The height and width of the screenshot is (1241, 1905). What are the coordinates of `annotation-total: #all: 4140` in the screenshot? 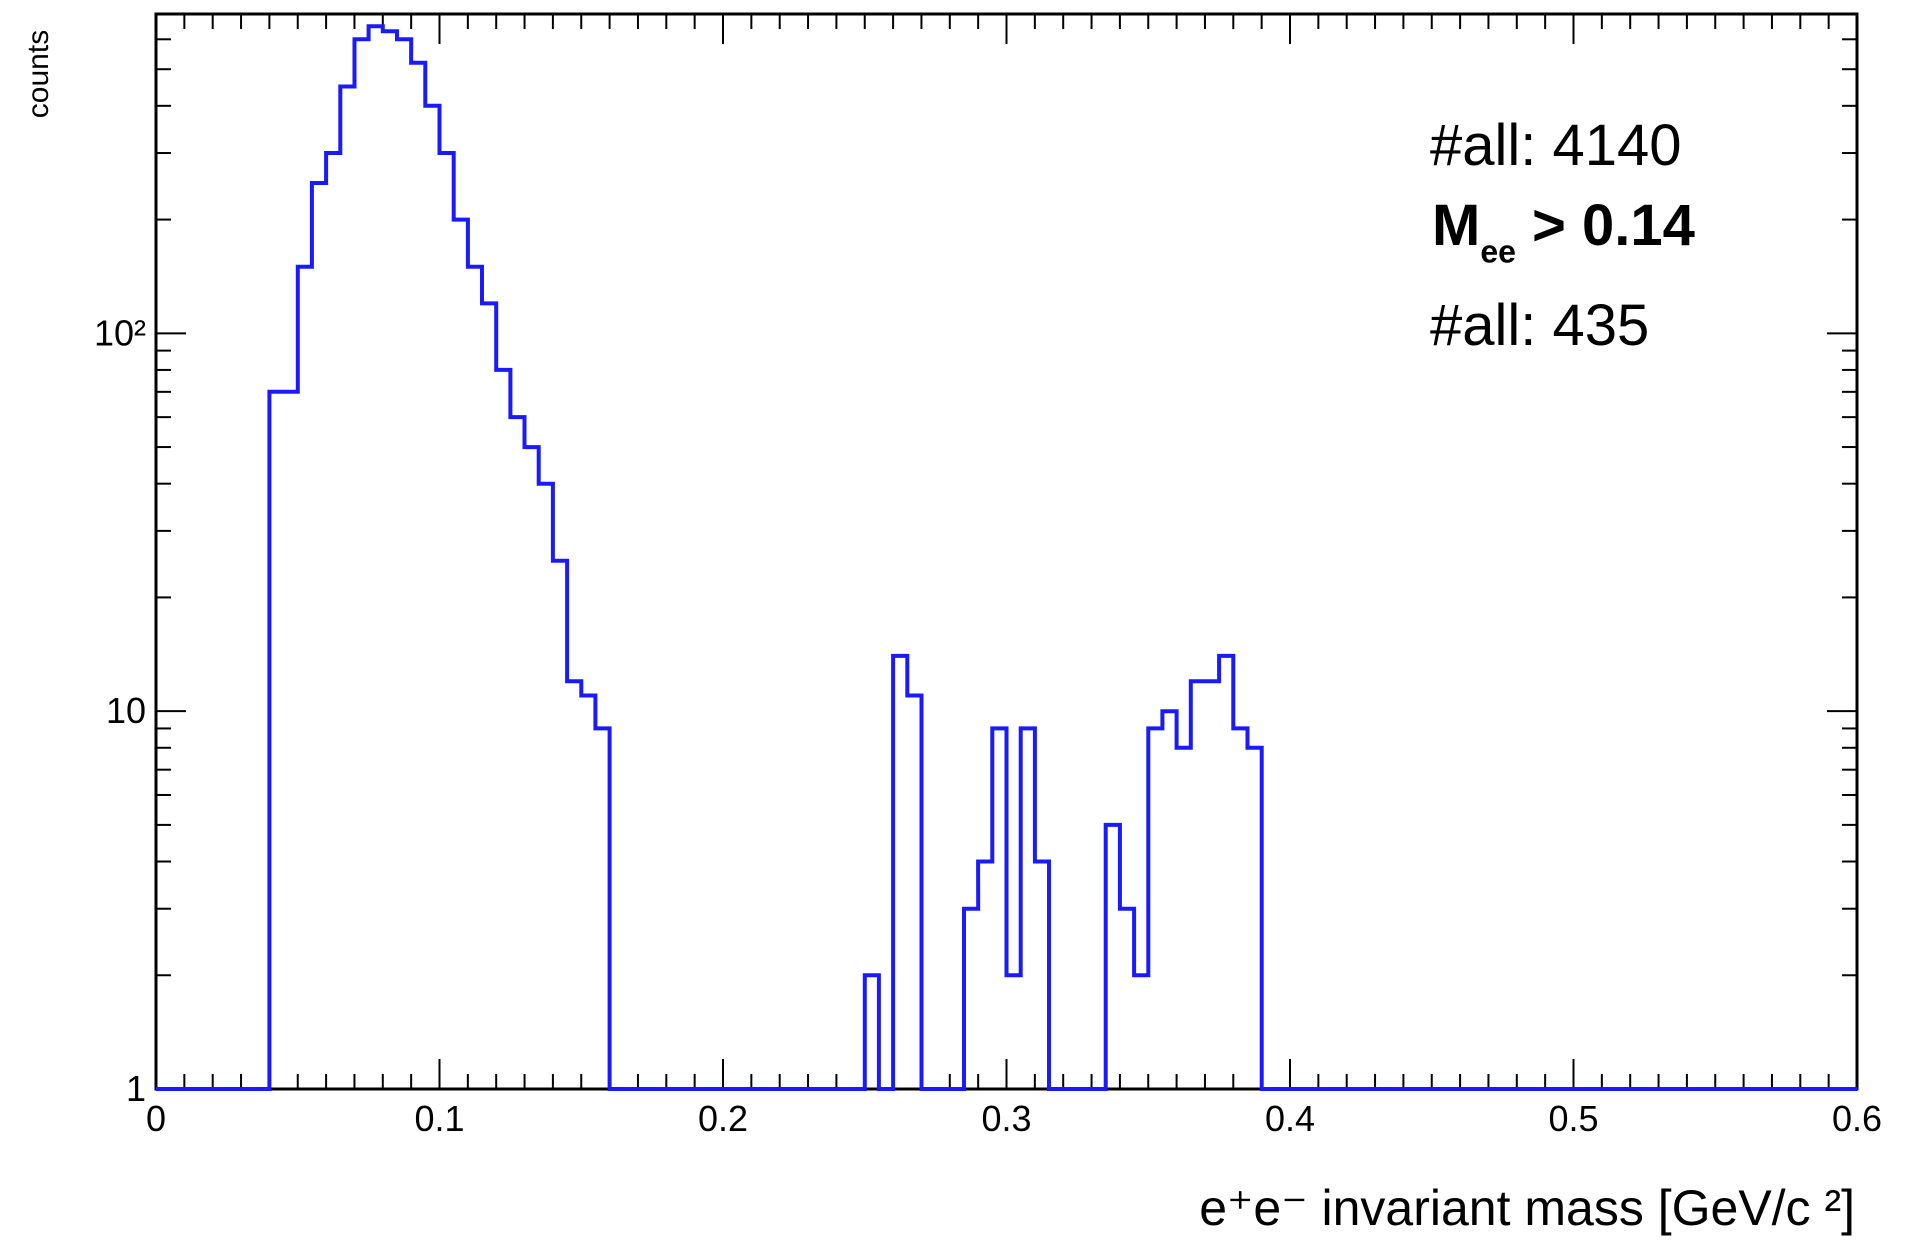 It's located at (1556, 145).